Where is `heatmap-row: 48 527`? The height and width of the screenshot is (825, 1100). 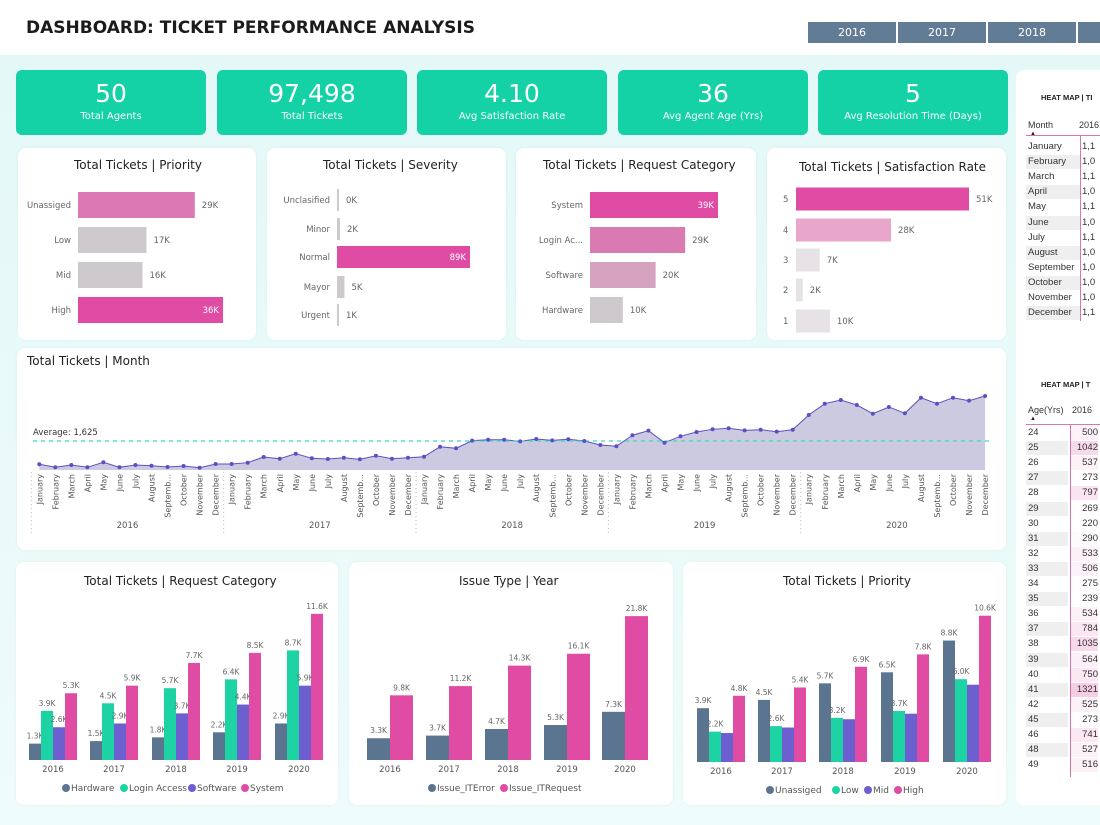
heatmap-row: 48 527 is located at coordinates (1062, 750).